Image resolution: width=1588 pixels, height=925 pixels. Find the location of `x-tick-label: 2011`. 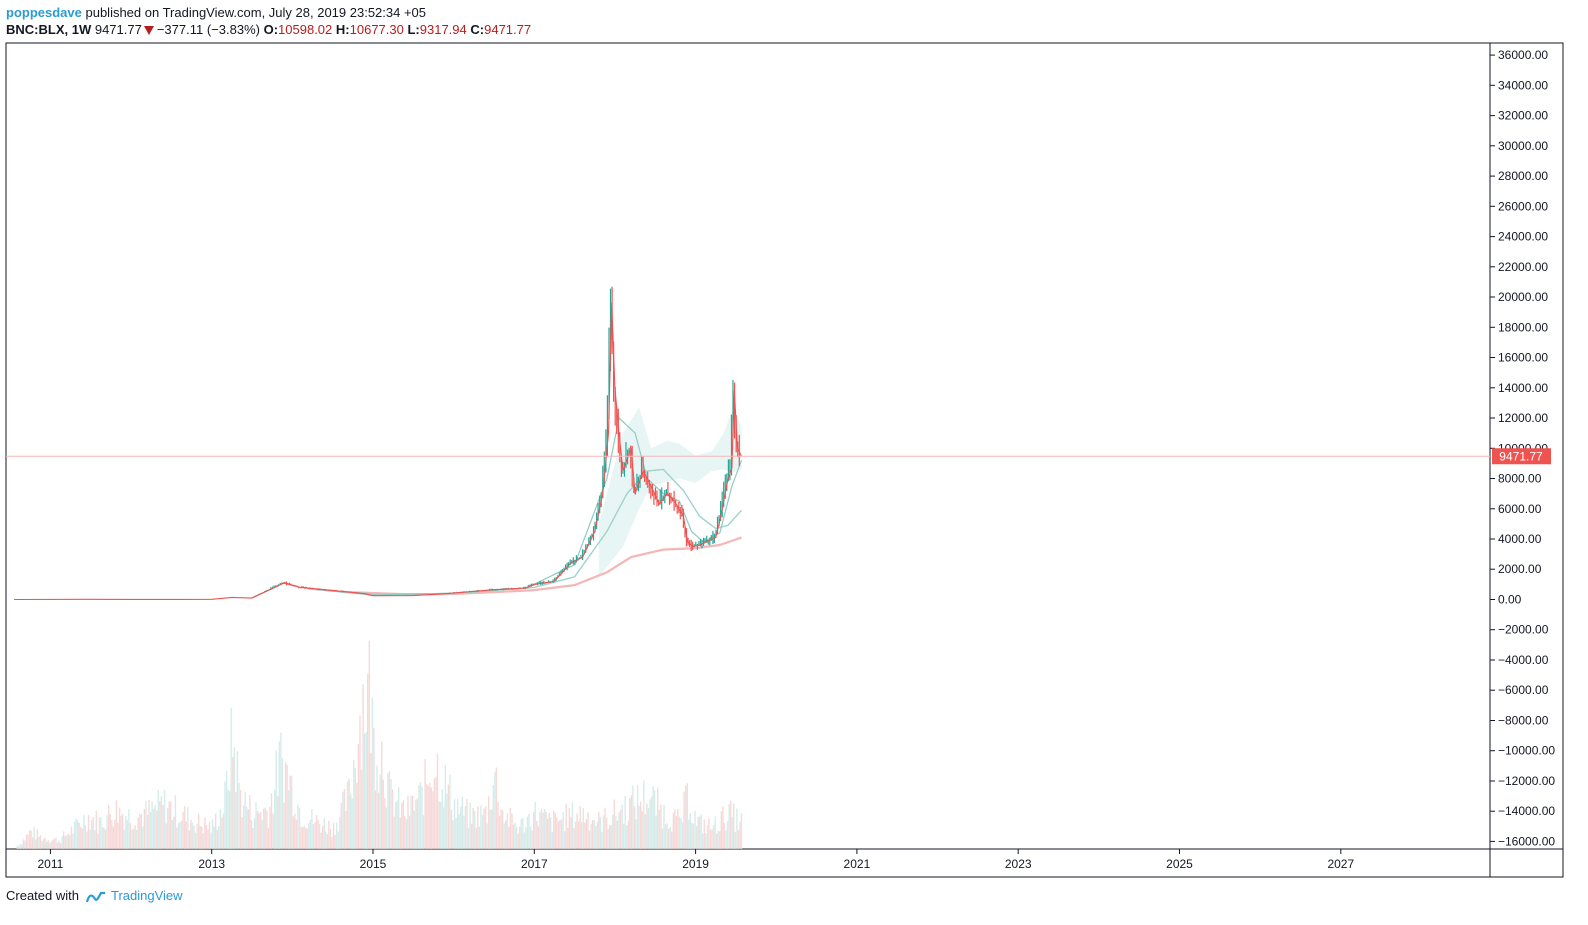

x-tick-label: 2011 is located at coordinates (50, 864).